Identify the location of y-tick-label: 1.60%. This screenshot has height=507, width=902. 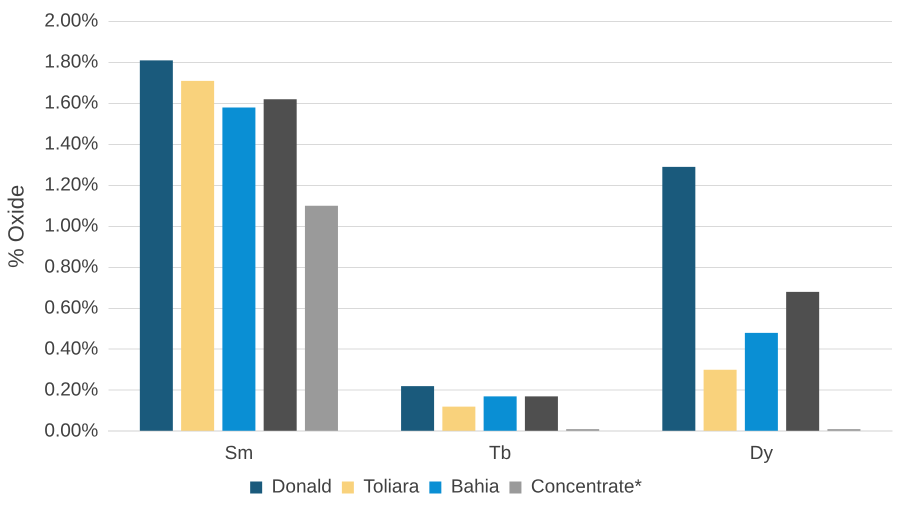
(71, 103).